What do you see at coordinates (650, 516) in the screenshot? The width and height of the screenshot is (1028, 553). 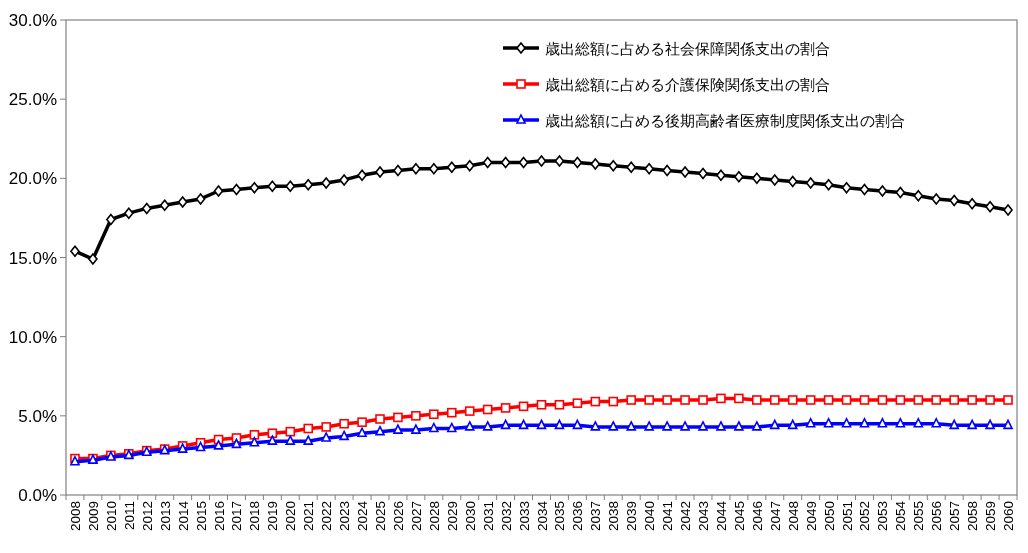 I see `x-tick-label: 2040` at bounding box center [650, 516].